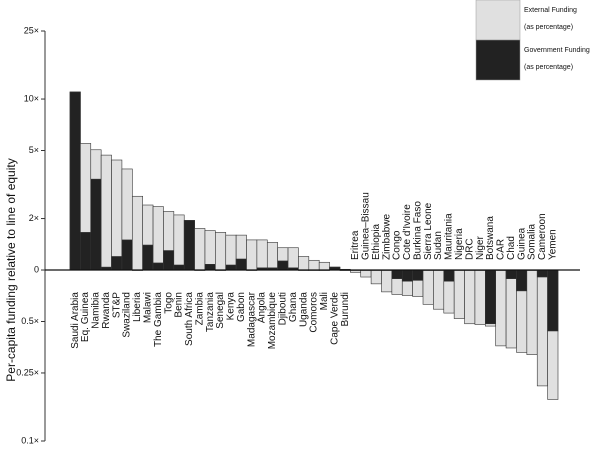 The height and width of the screenshot is (464, 600). I want to click on y-tick-label: 2×, so click(34, 218).